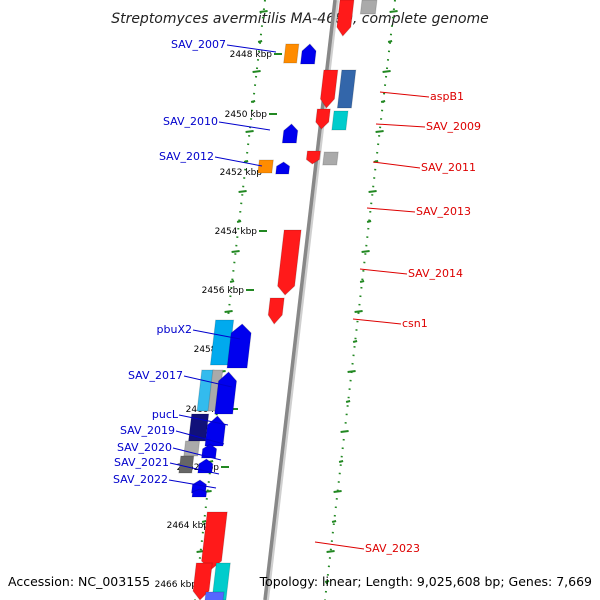 This screenshot has width=600, height=600. Describe the element at coordinates (176, 585) in the screenshot. I see `scale-label: 2466 kbp` at that location.